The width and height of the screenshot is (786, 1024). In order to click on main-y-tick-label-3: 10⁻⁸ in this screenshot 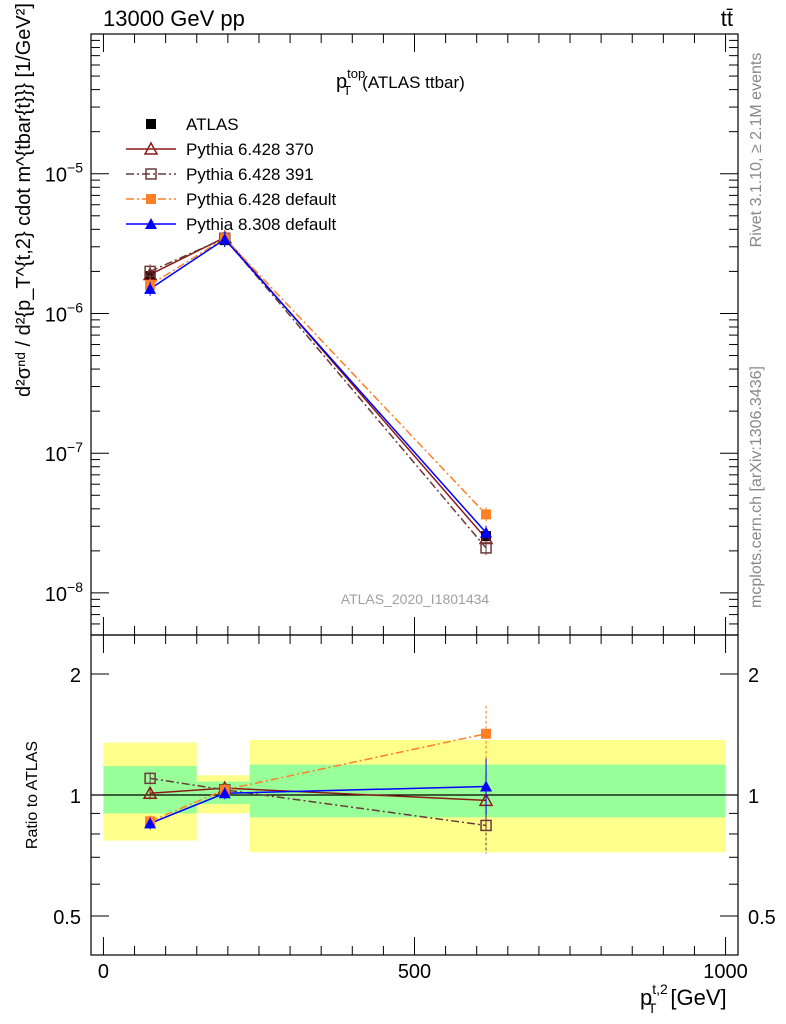, I will do `click(64, 592)`.